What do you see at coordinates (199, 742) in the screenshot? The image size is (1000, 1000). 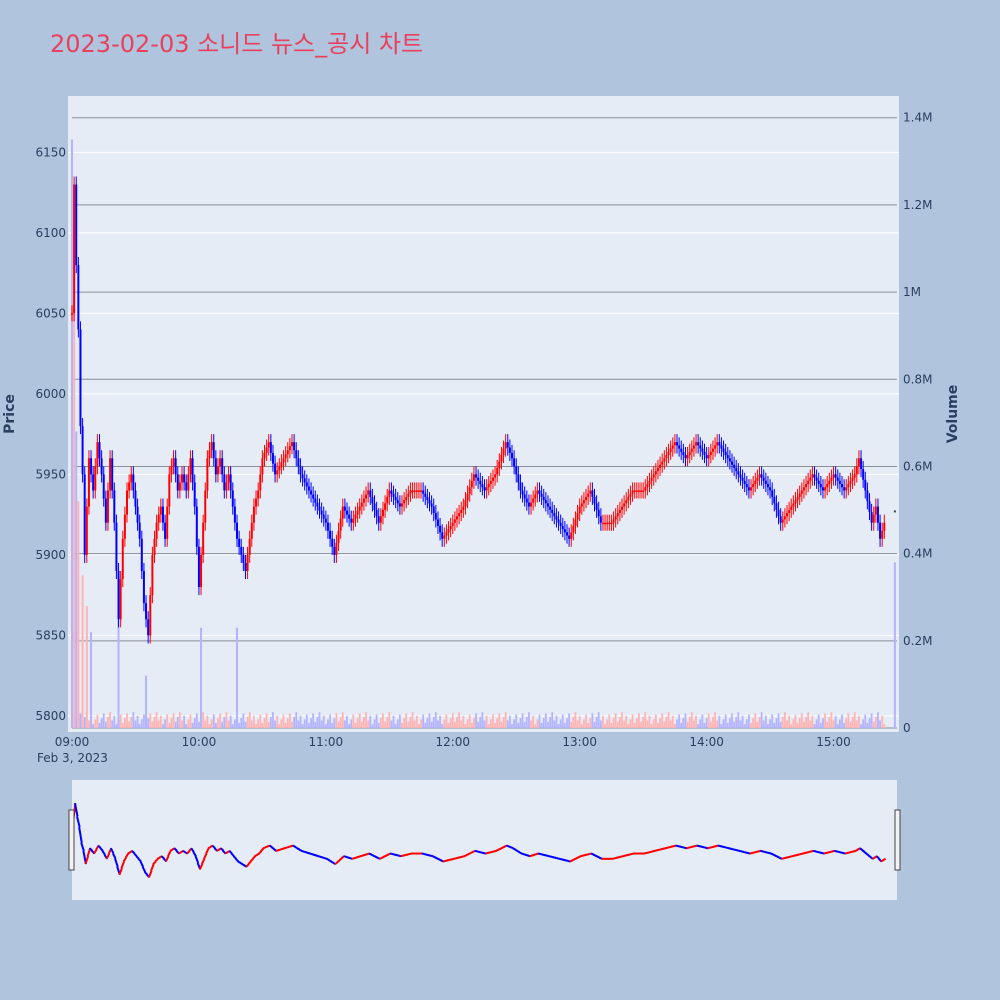 I see `time-tick-label: 10:00` at bounding box center [199, 742].